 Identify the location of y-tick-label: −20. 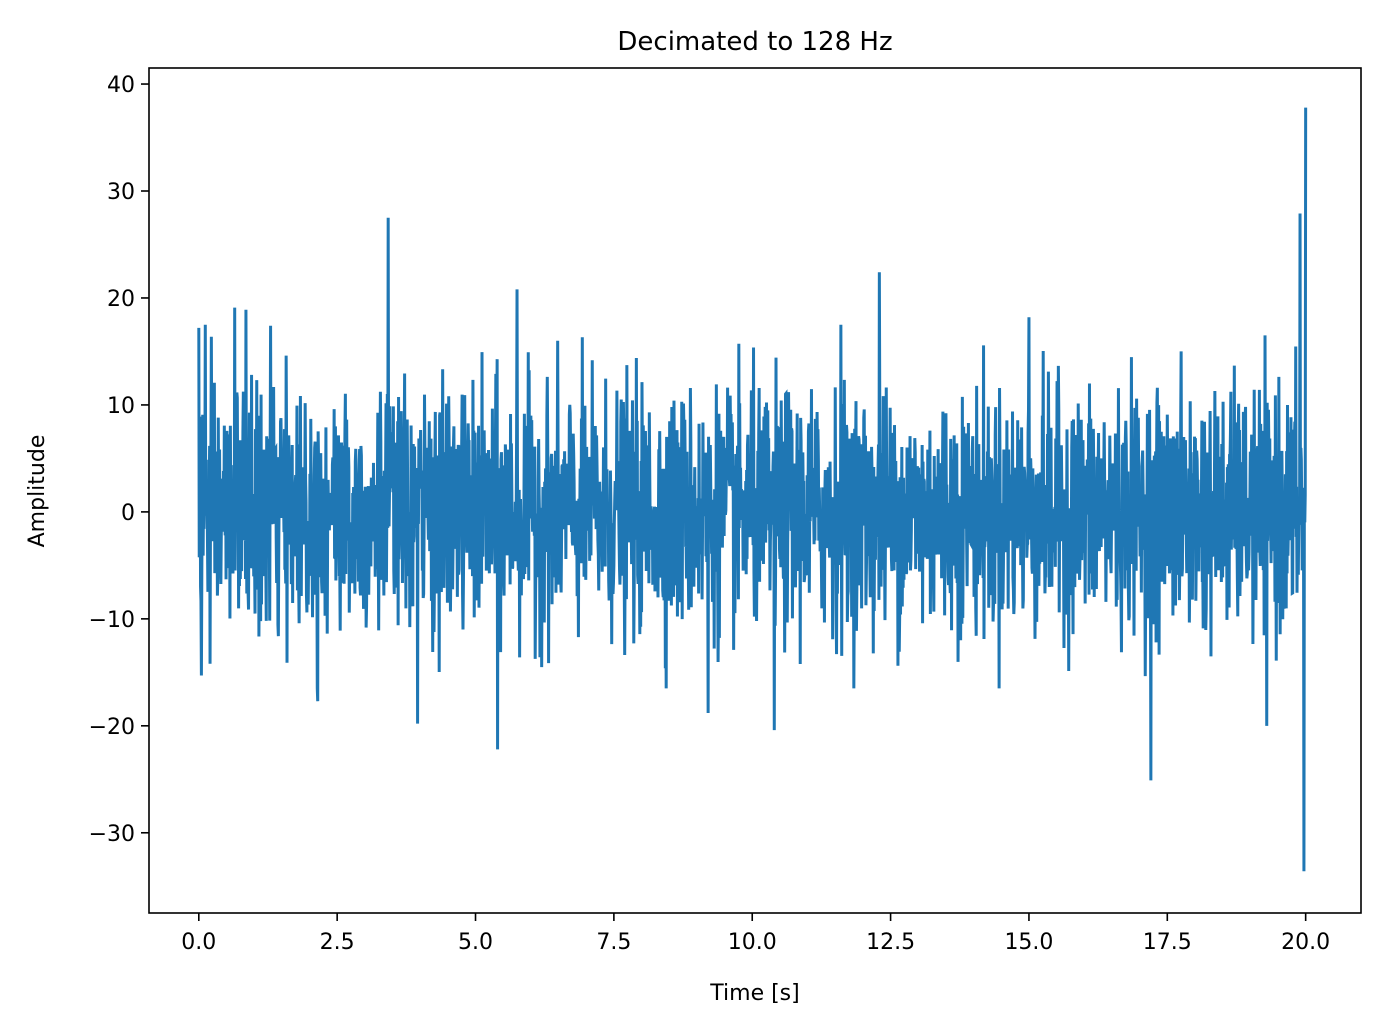
(112, 727).